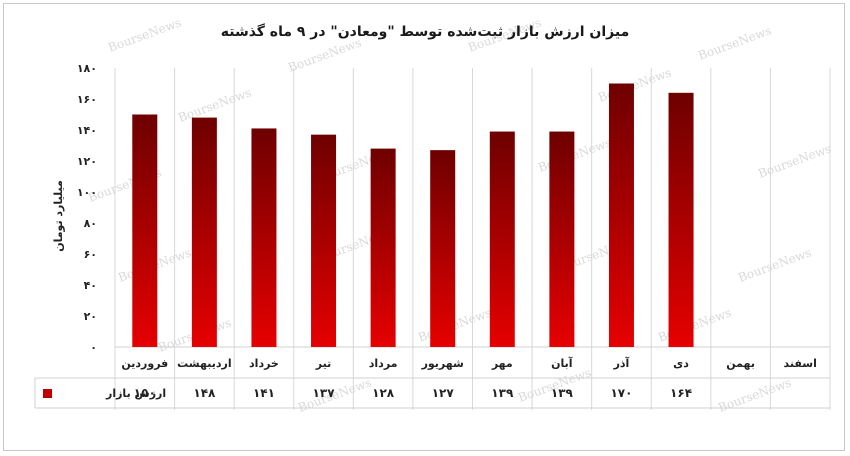 This screenshot has height=456, width=850. What do you see at coordinates (90, 316) in the screenshot?
I see `y-tick-label: ۲۰` at bounding box center [90, 316].